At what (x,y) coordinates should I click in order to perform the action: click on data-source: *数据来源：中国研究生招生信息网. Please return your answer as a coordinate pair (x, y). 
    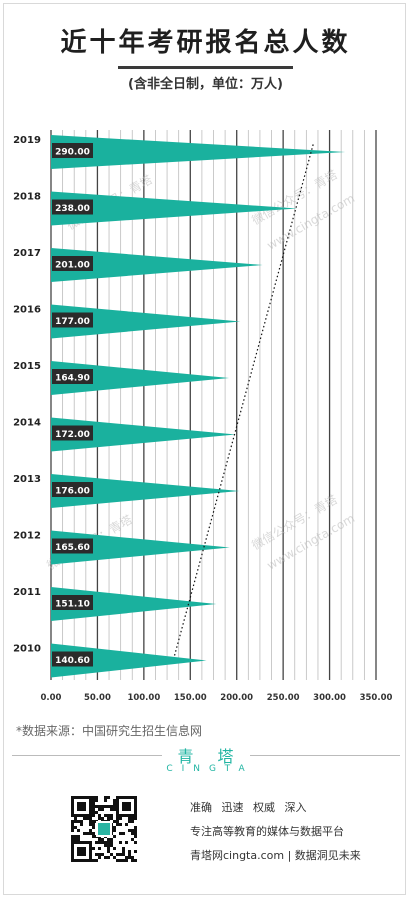
    Looking at the image, I should click on (109, 731).